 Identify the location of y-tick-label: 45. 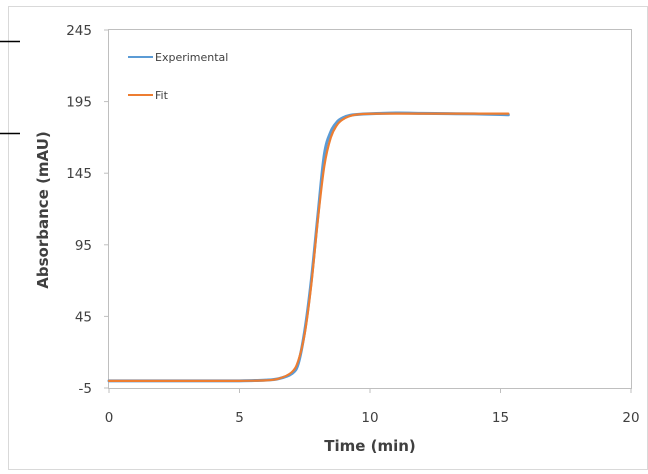
(83, 317).